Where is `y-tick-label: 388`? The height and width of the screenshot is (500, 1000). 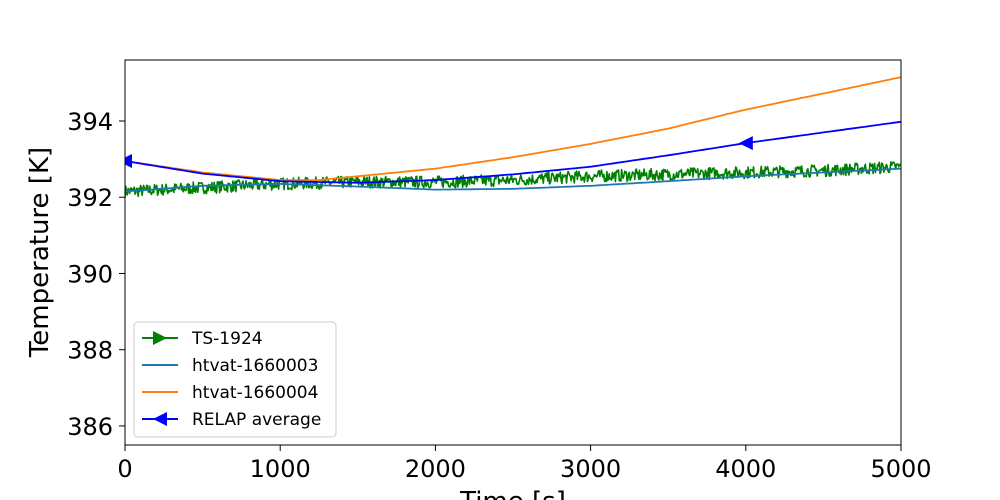
y-tick-label: 388 is located at coordinates (90, 351).